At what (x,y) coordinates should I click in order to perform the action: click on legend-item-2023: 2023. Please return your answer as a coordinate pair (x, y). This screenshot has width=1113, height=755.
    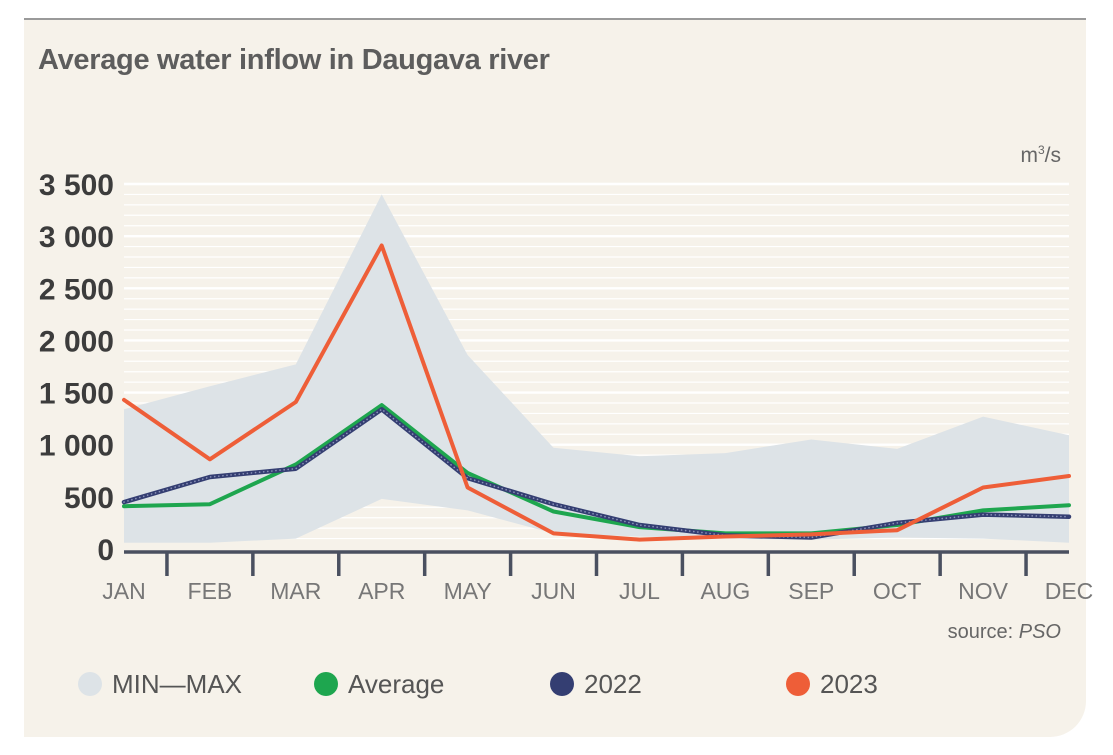
    Looking at the image, I should click on (832, 684).